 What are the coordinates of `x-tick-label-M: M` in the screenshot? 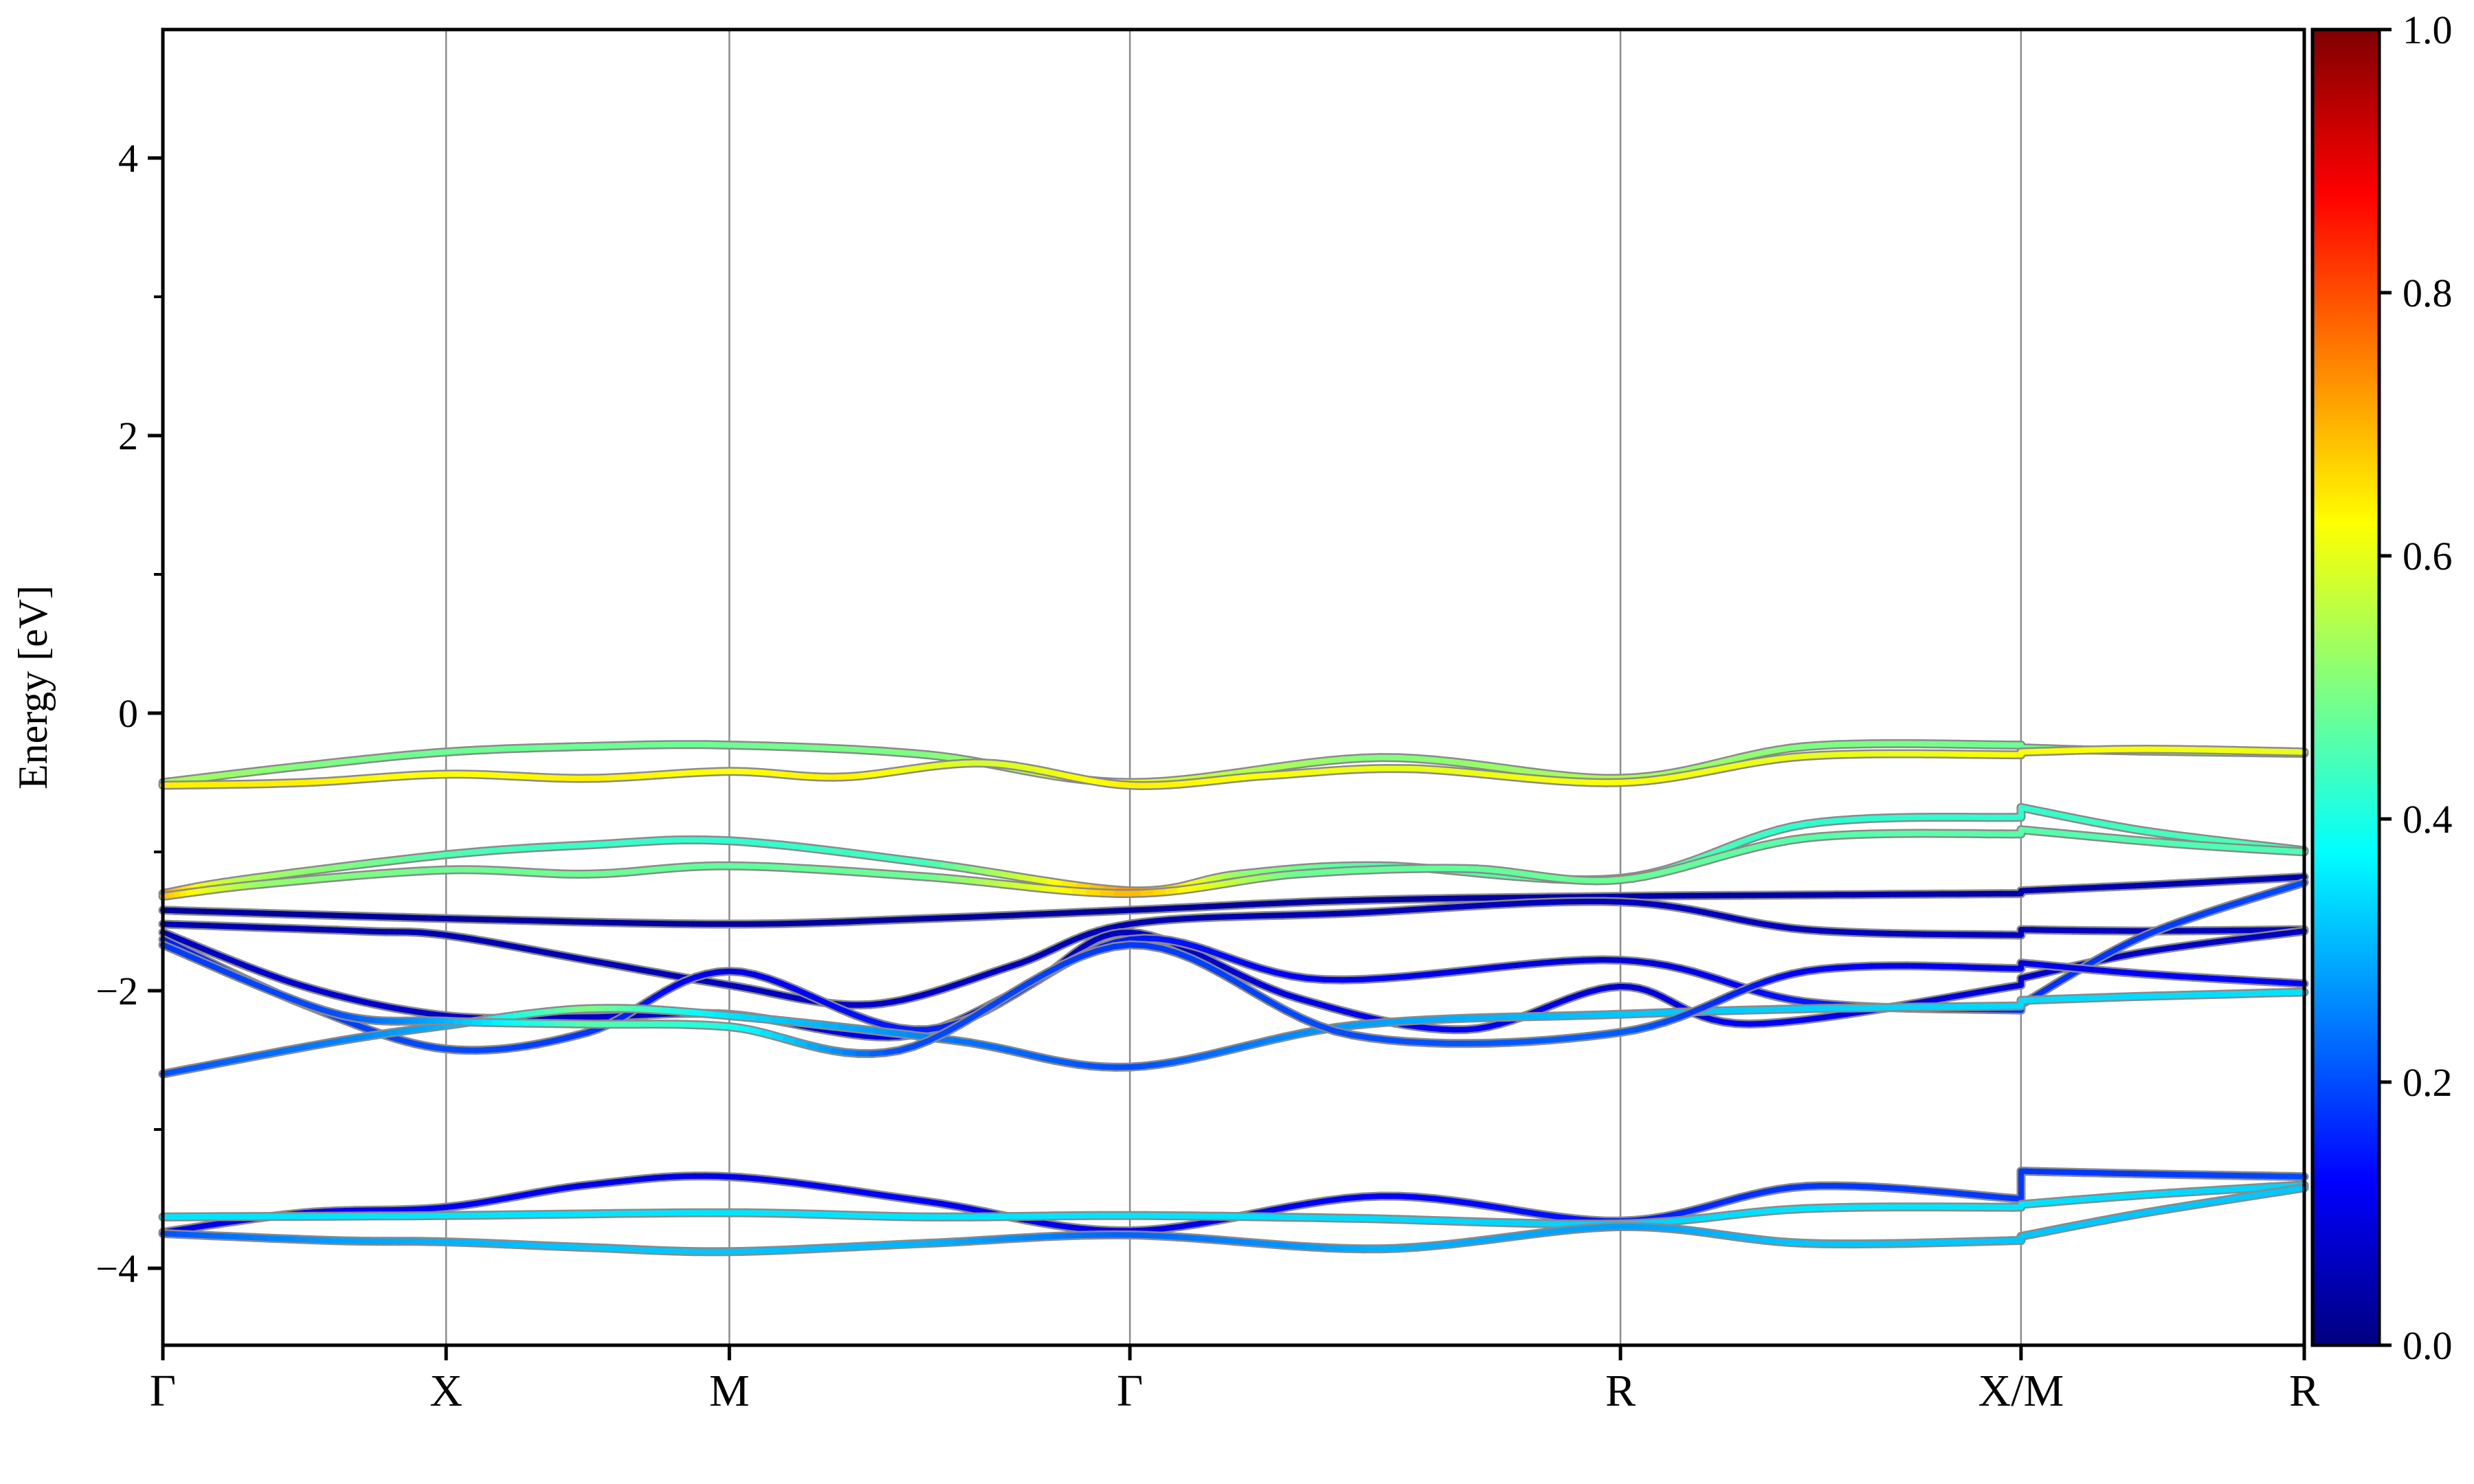 It's located at (729, 1391).